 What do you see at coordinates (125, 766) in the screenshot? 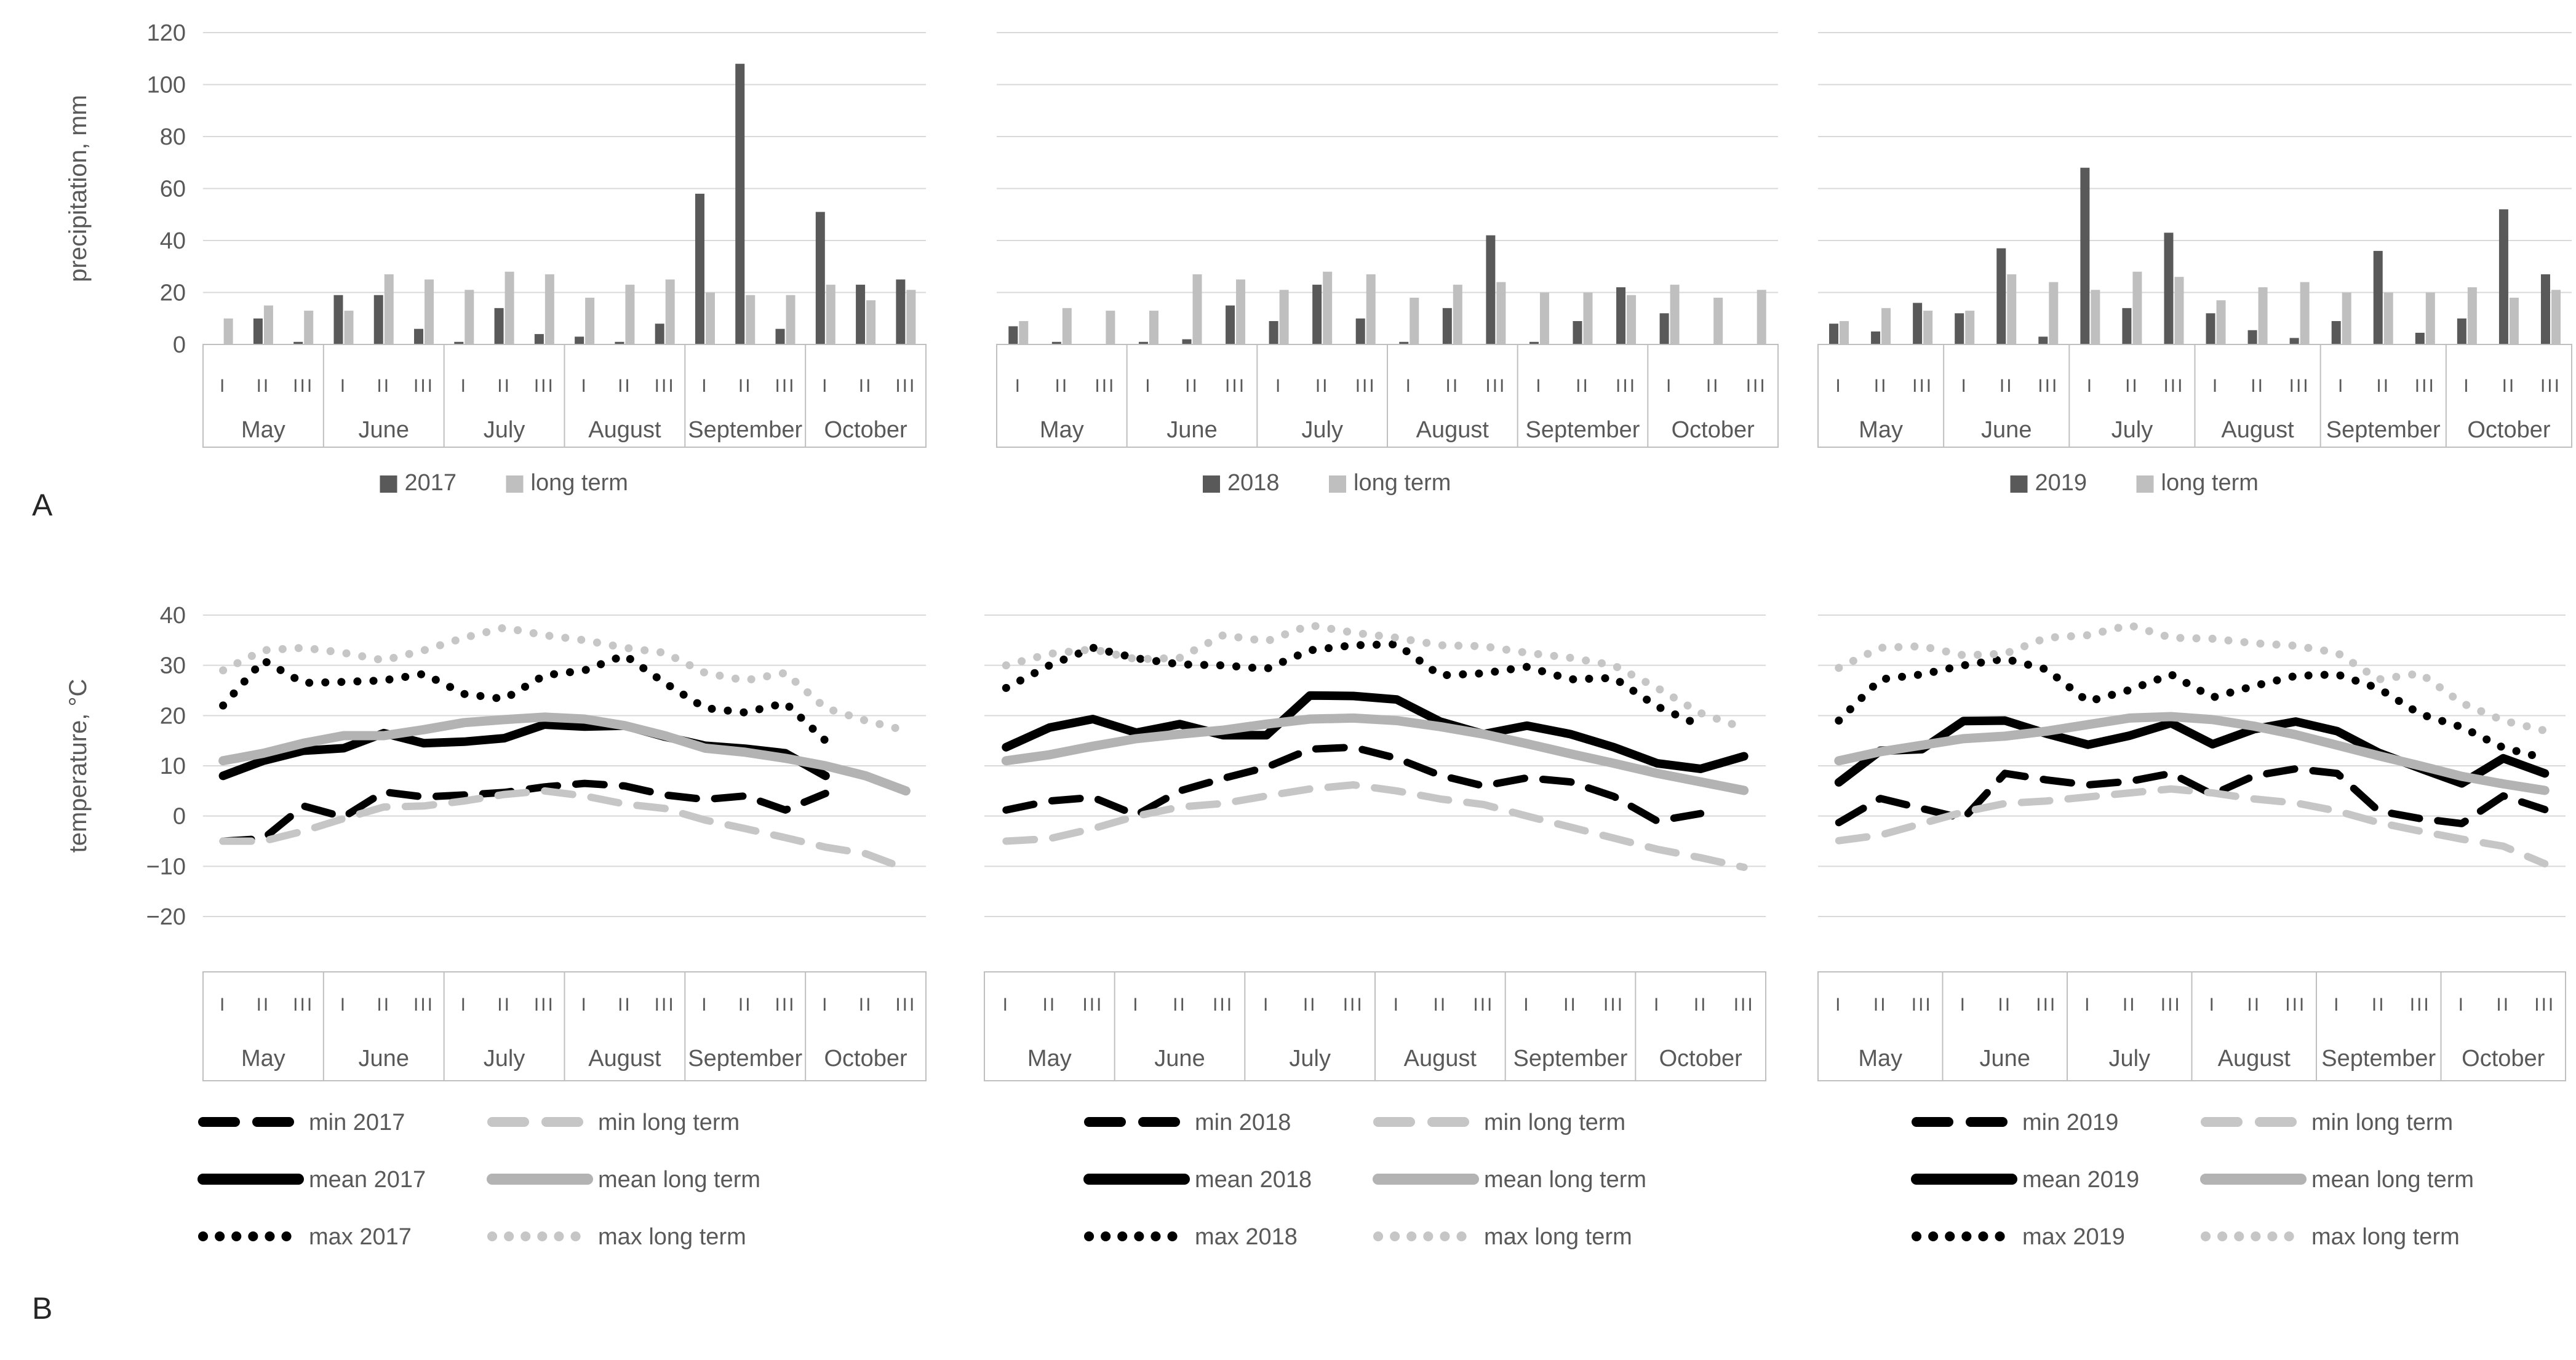
I see `value-axis: 40 30 20 10 0 −10 −20 temperature, °C` at bounding box center [125, 766].